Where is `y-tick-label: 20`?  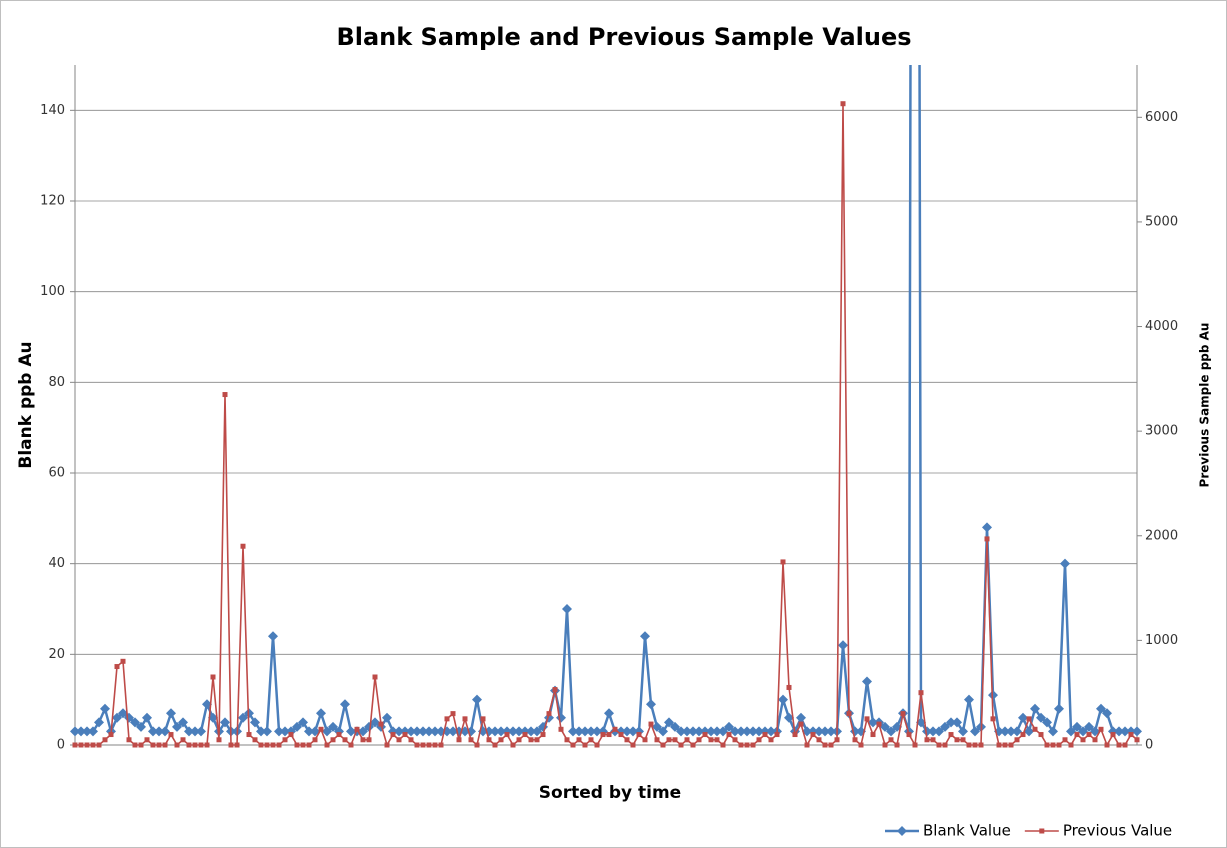
y-tick-label: 20 is located at coordinates (56, 654).